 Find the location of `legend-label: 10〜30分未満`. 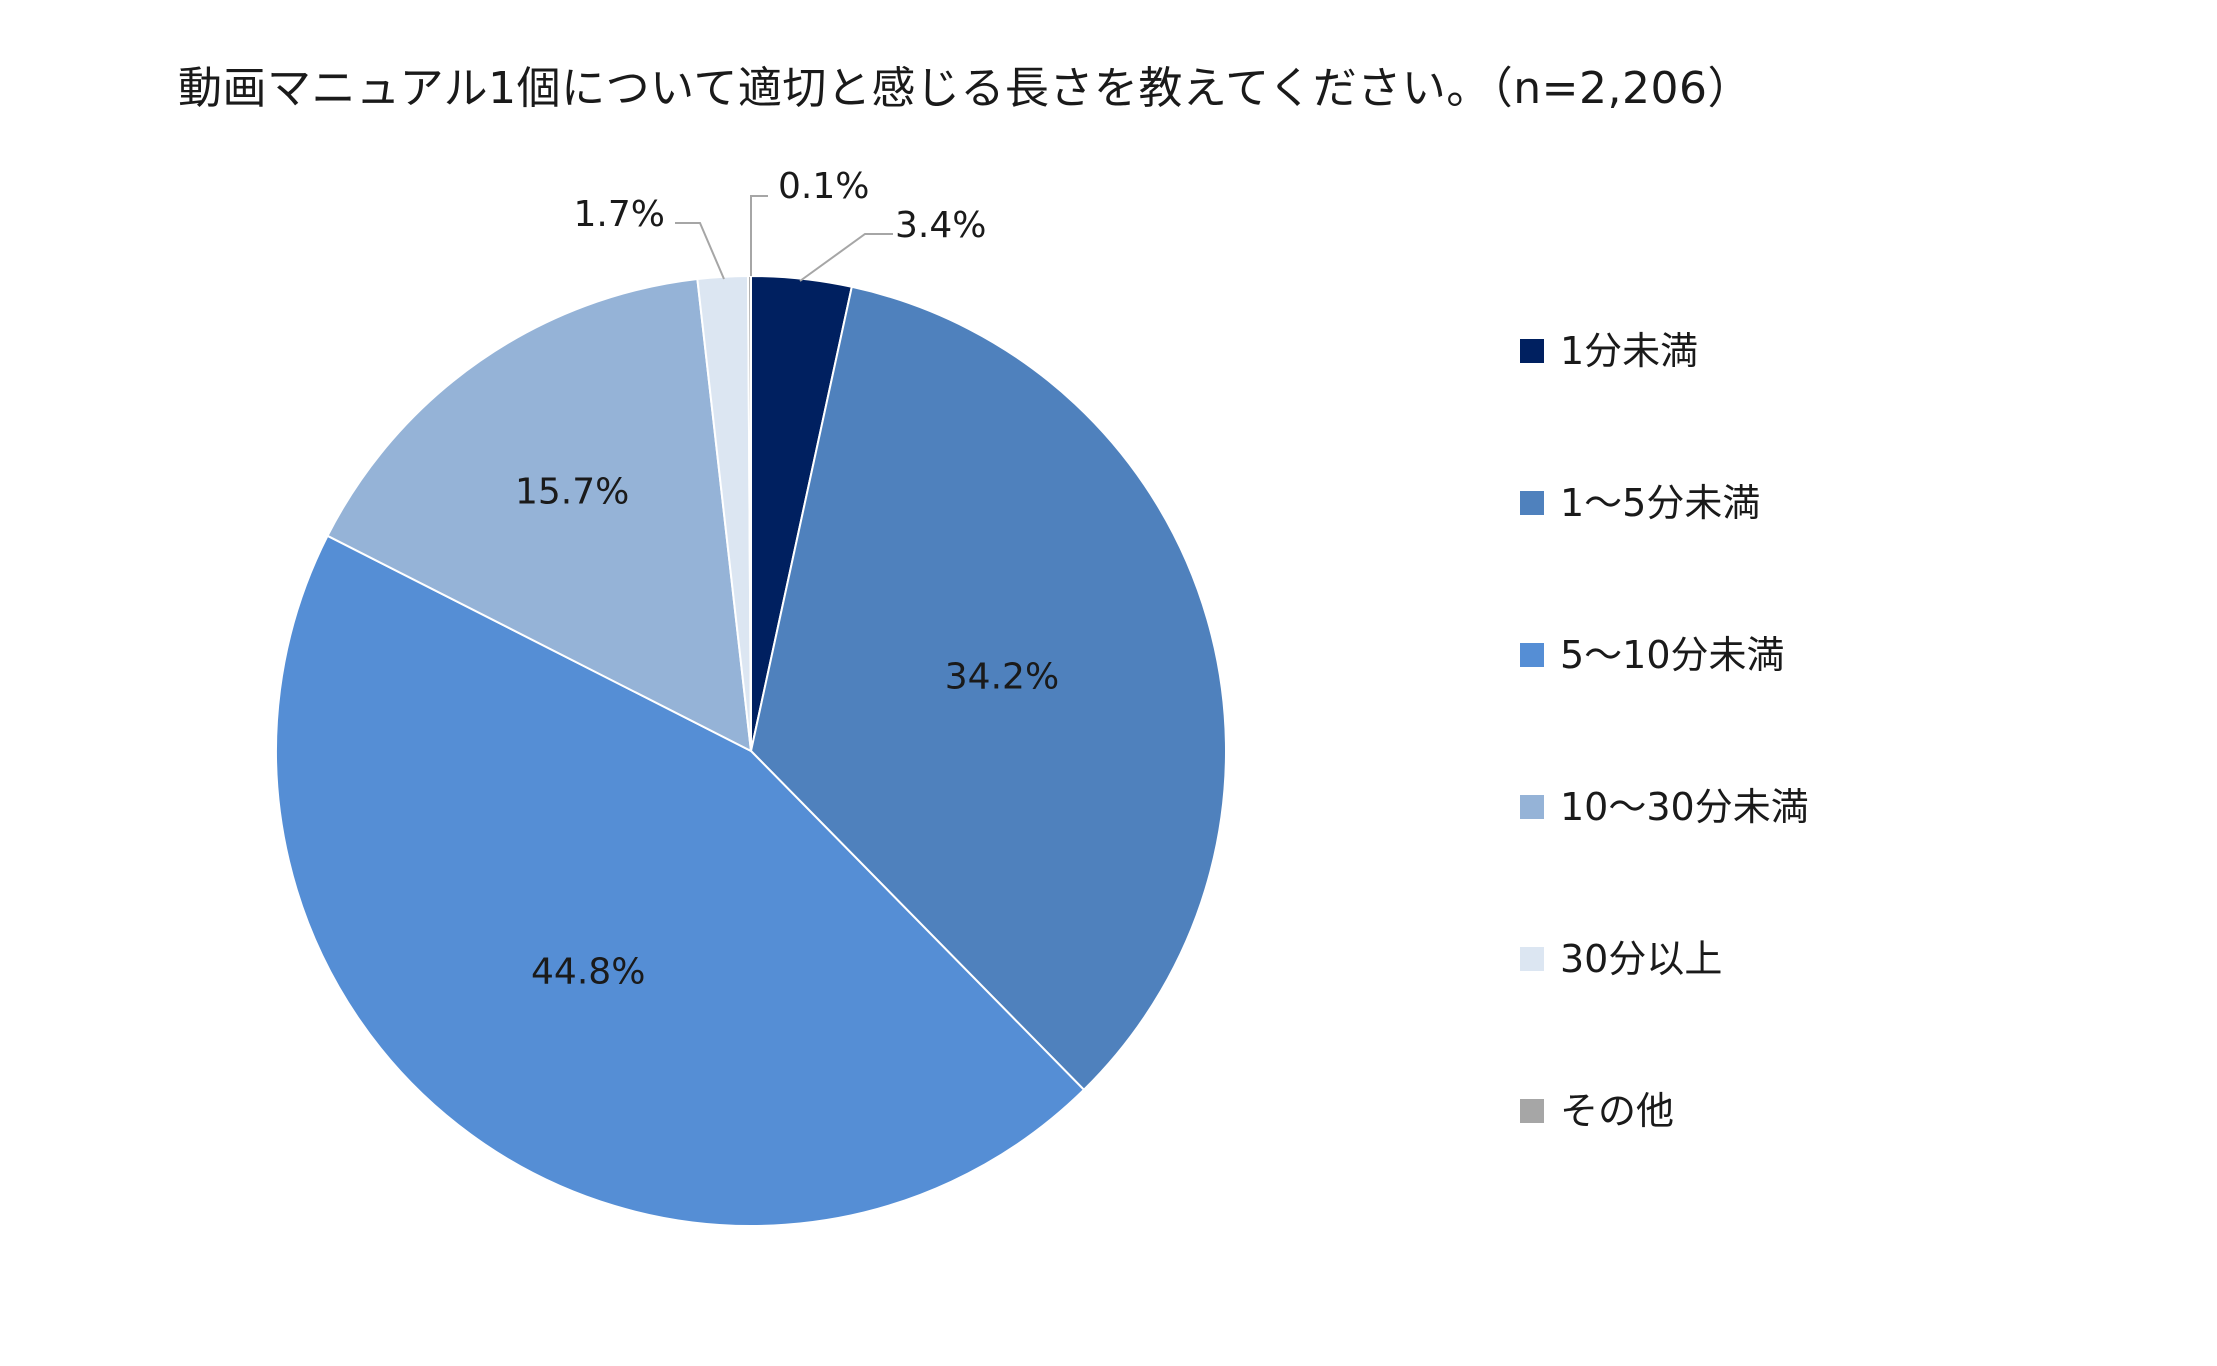

legend-label: 10〜30分未満 is located at coordinates (1684, 807).